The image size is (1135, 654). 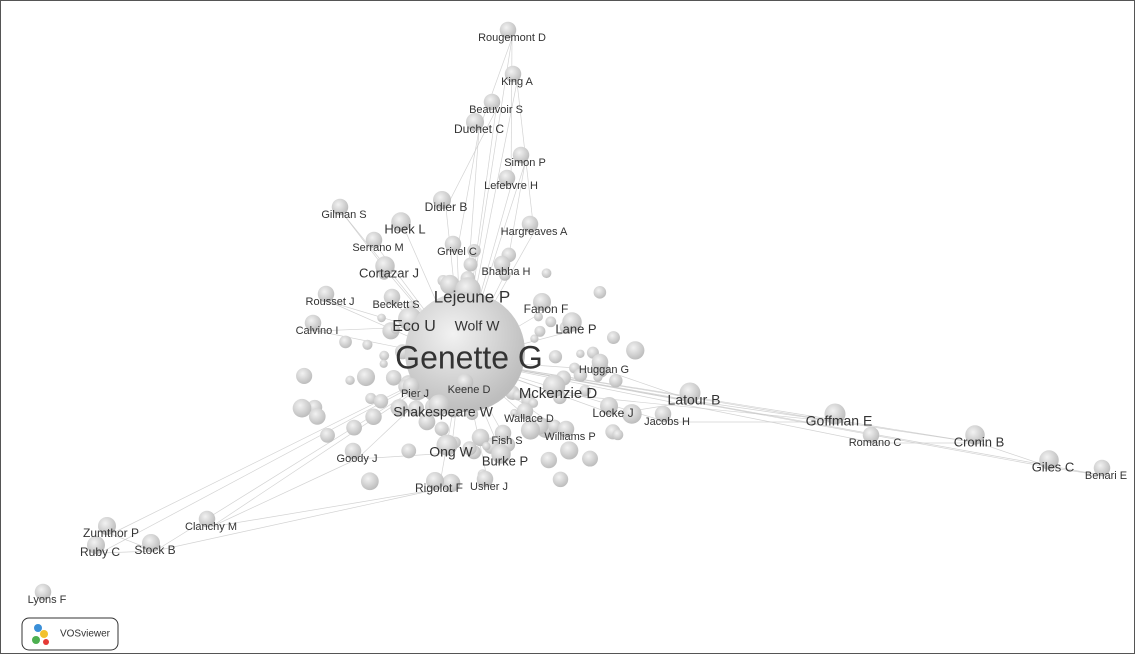 I want to click on node-label: Fish S, so click(x=506, y=441).